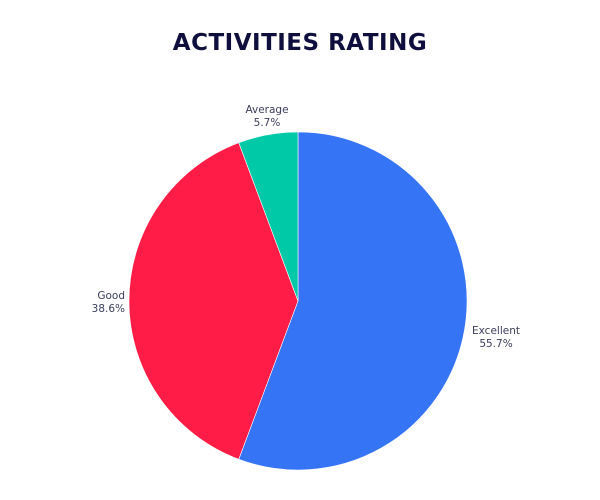  Describe the element at coordinates (268, 216) in the screenshot. I see `slice-average` at that location.